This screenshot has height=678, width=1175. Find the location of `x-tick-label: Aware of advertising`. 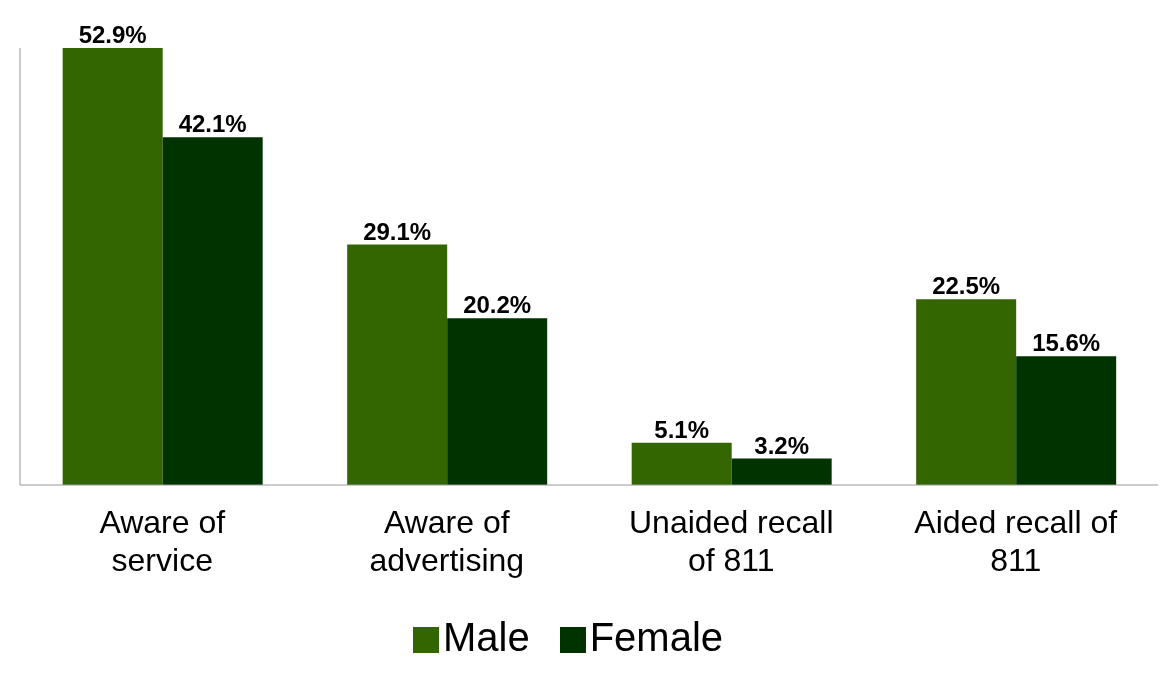

x-tick-label: Aware of advertising is located at coordinates (447, 541).